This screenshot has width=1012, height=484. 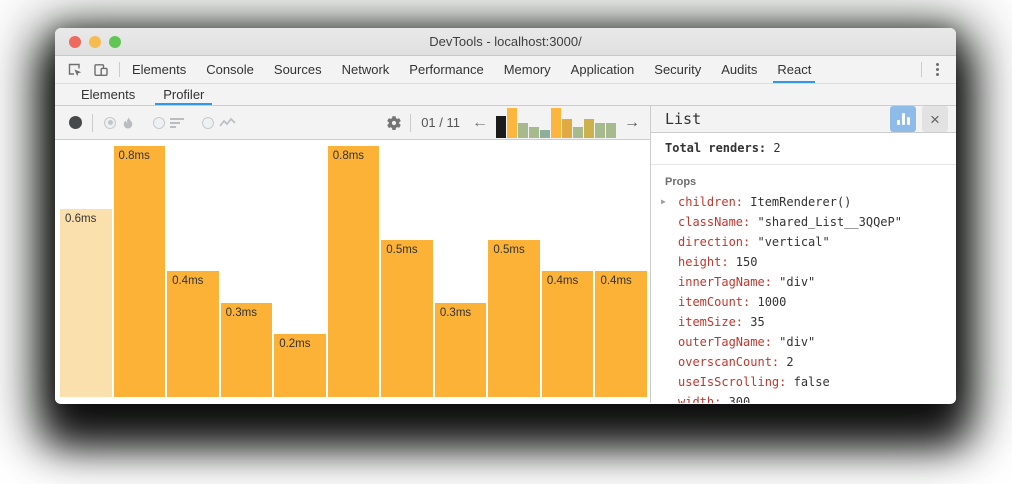 What do you see at coordinates (725, 342) in the screenshot?
I see `prop-key: outerTagName:` at bounding box center [725, 342].